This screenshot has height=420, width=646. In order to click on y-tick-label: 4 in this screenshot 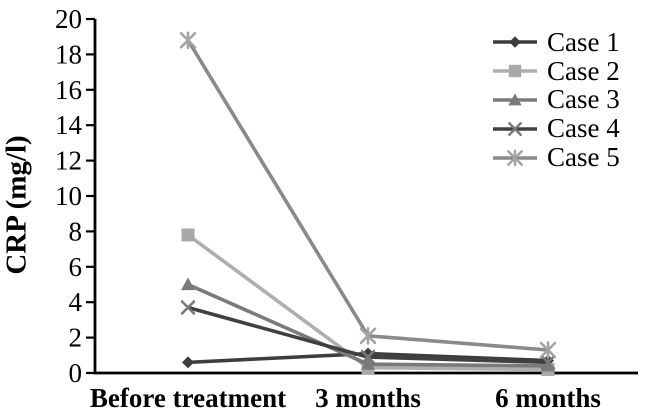, I will do `click(76, 302)`.